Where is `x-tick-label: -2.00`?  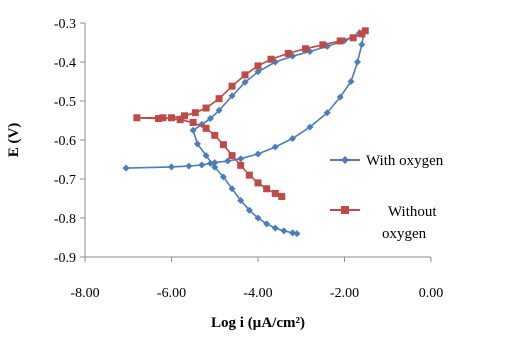
x-tick-label: -2.00 is located at coordinates (344, 293).